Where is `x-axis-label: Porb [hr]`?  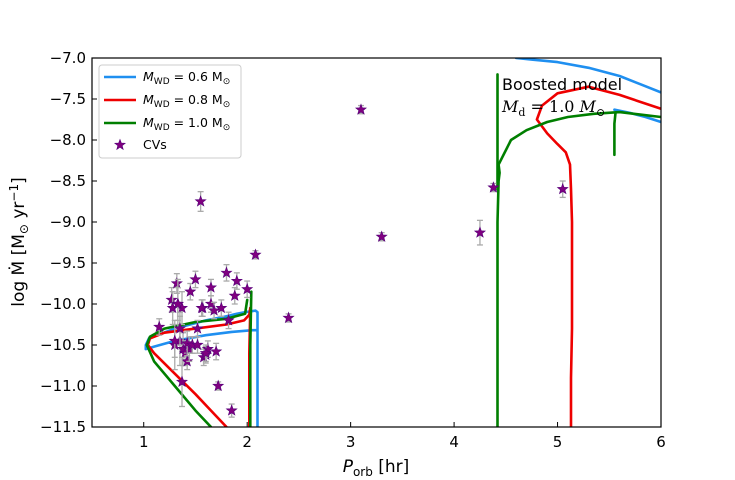 x-axis-label: Porb [hr] is located at coordinates (376, 468).